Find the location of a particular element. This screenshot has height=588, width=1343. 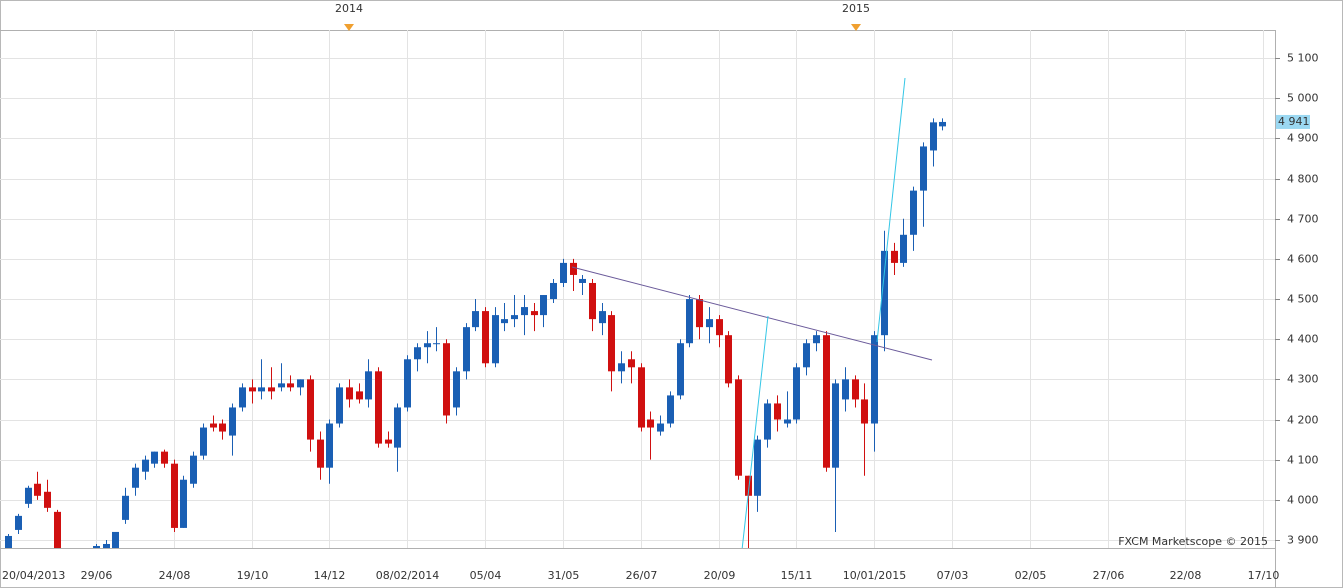

x-tick-label: 31/05 is located at coordinates (564, 575).